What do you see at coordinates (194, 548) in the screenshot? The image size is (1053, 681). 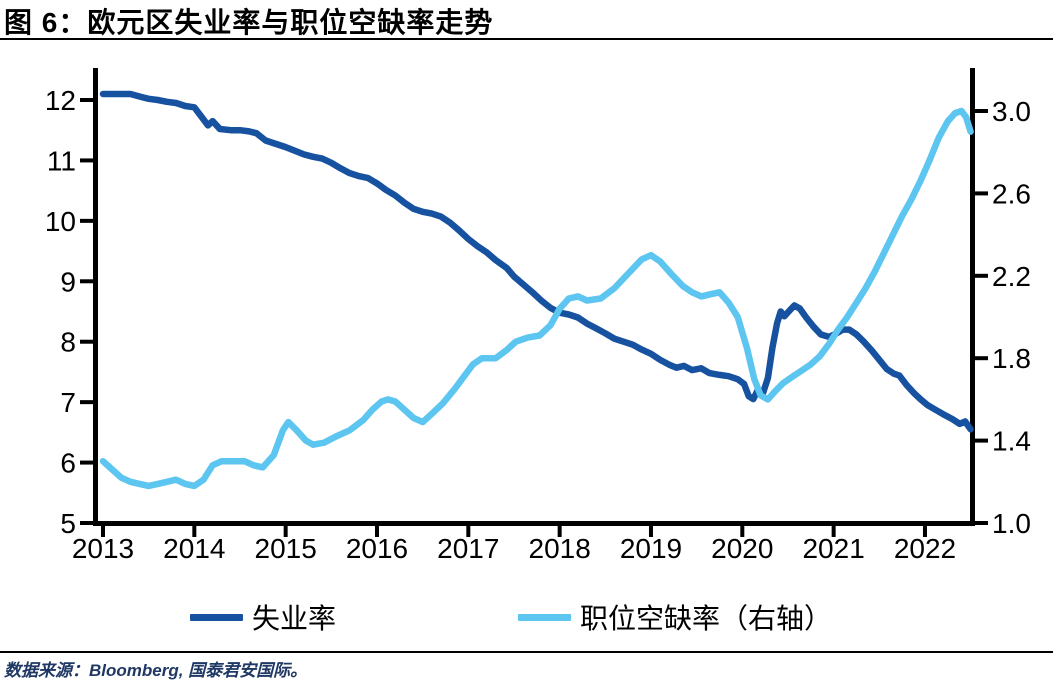 I see `x-tick-label: 2014` at bounding box center [194, 548].